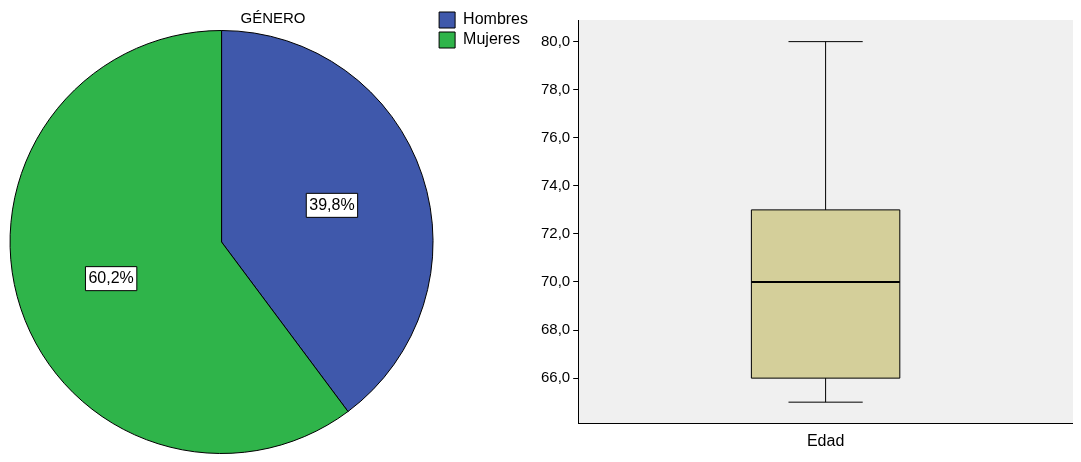  I want to click on data-label: 39,8%, so click(332, 204).